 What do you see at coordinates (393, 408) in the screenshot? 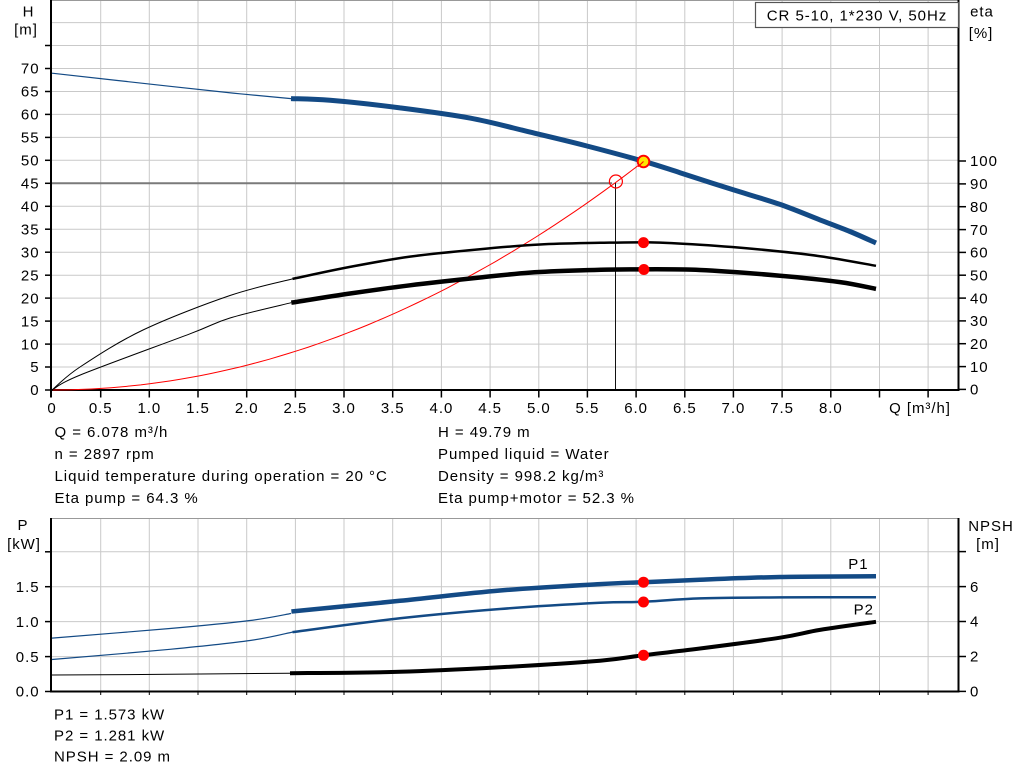
I see `svg-text: 3.5` at bounding box center [393, 408].